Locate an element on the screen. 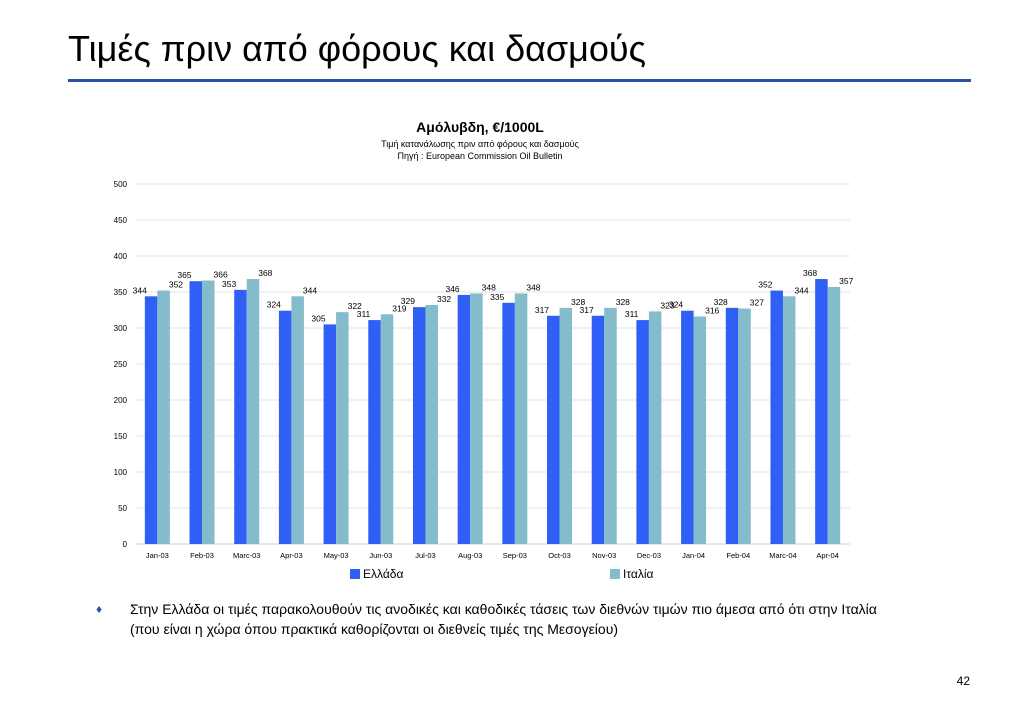 Image resolution: width=1023 pixels, height=708 pixels. x-tick-label: Jun-03 is located at coordinates (380, 555).